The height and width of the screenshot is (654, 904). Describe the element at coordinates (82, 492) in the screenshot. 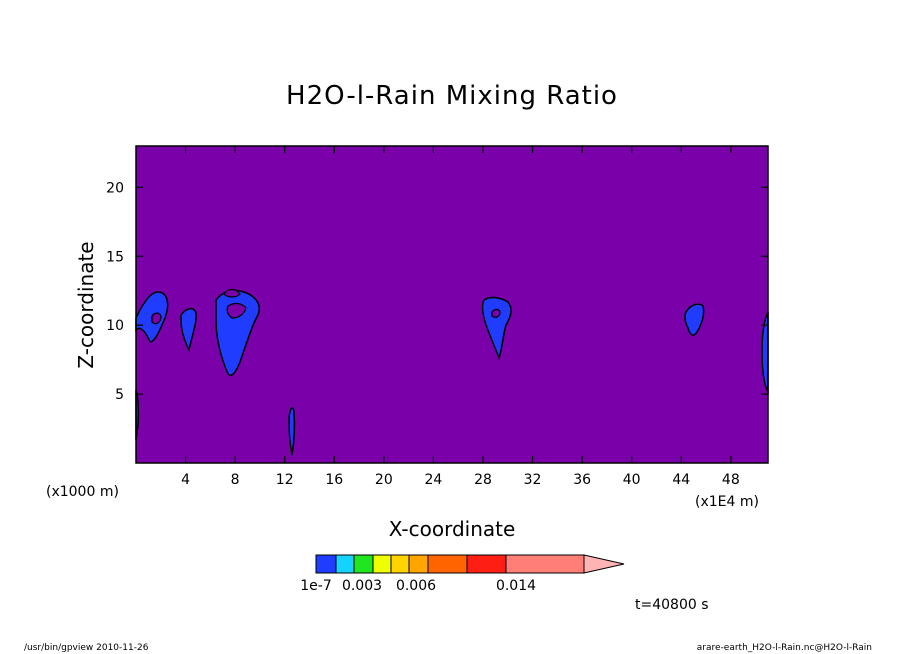

I see `x-axis-unit-label: (x1000 m)` at that location.